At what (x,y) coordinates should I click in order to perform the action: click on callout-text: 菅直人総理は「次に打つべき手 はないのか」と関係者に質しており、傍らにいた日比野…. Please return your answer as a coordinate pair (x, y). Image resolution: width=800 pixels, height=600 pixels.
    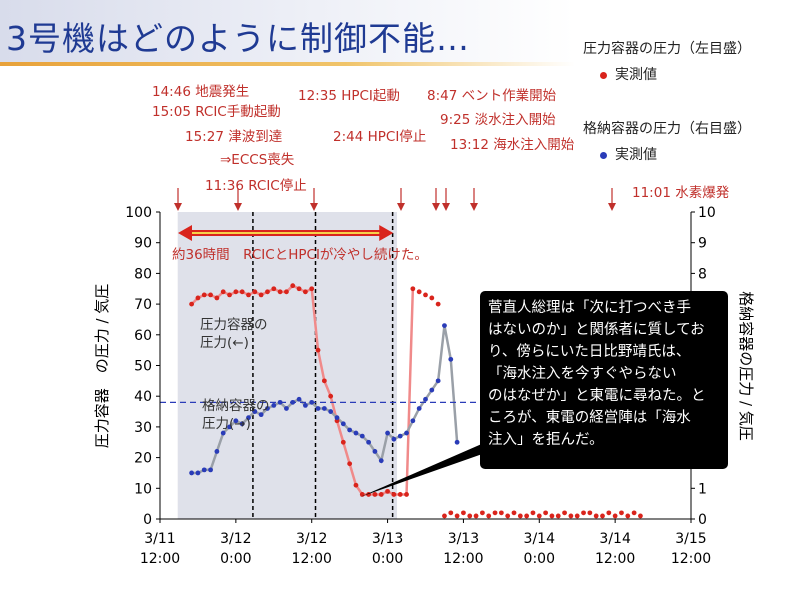
    Looking at the image, I should click on (597, 374).